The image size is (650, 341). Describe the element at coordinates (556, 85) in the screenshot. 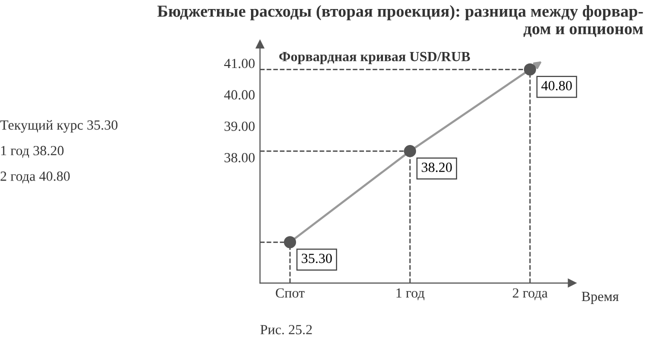

I see `data-label: 40.80` at that location.